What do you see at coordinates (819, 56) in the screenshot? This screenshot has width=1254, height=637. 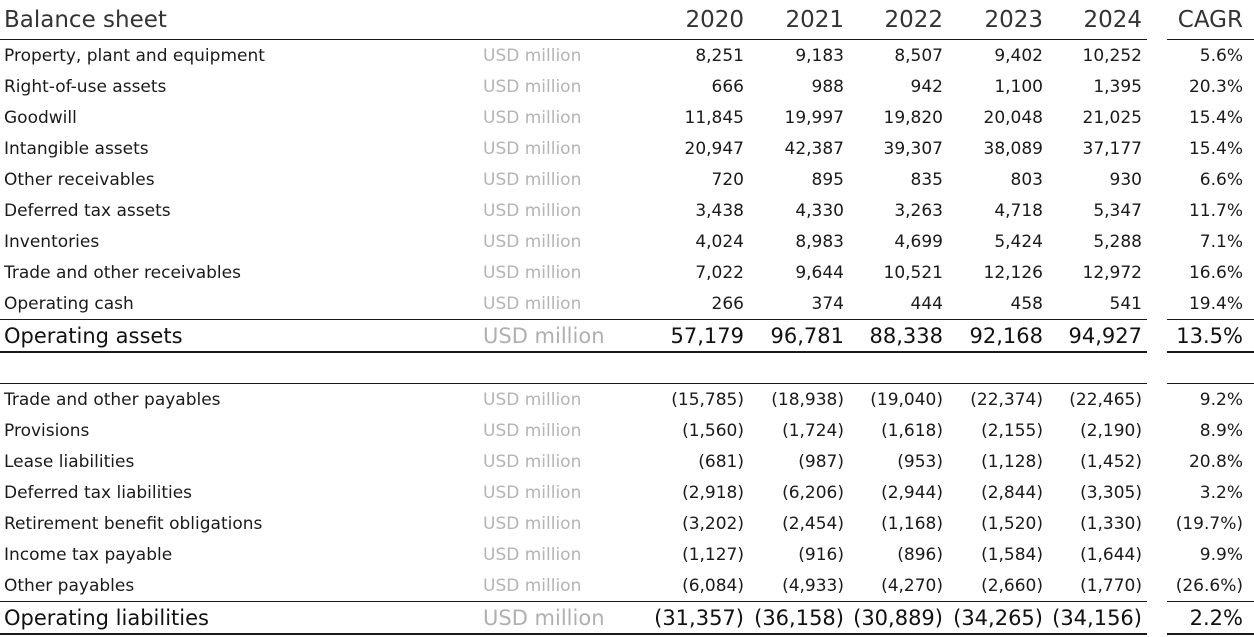 I see `row-value: 9,183` at bounding box center [819, 56].